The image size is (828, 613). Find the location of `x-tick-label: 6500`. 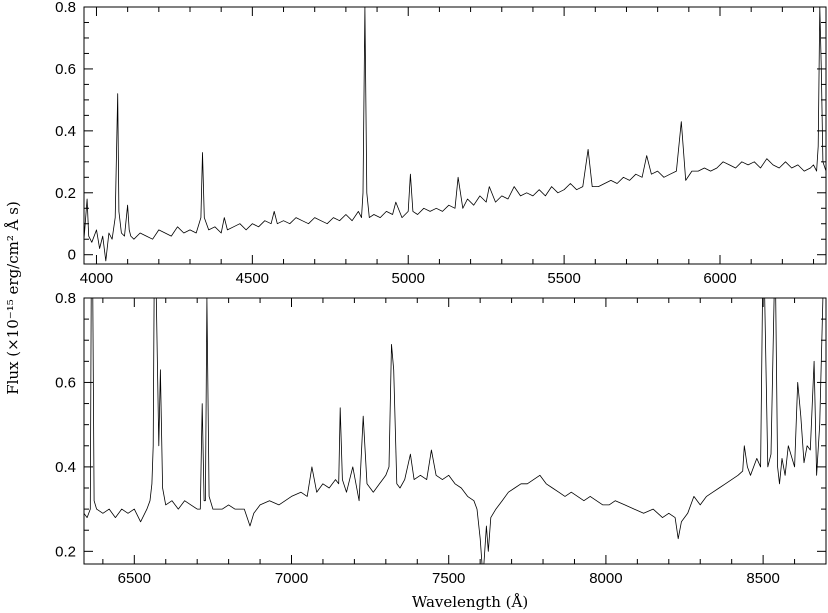

x-tick-label: 6500 is located at coordinates (134, 578).